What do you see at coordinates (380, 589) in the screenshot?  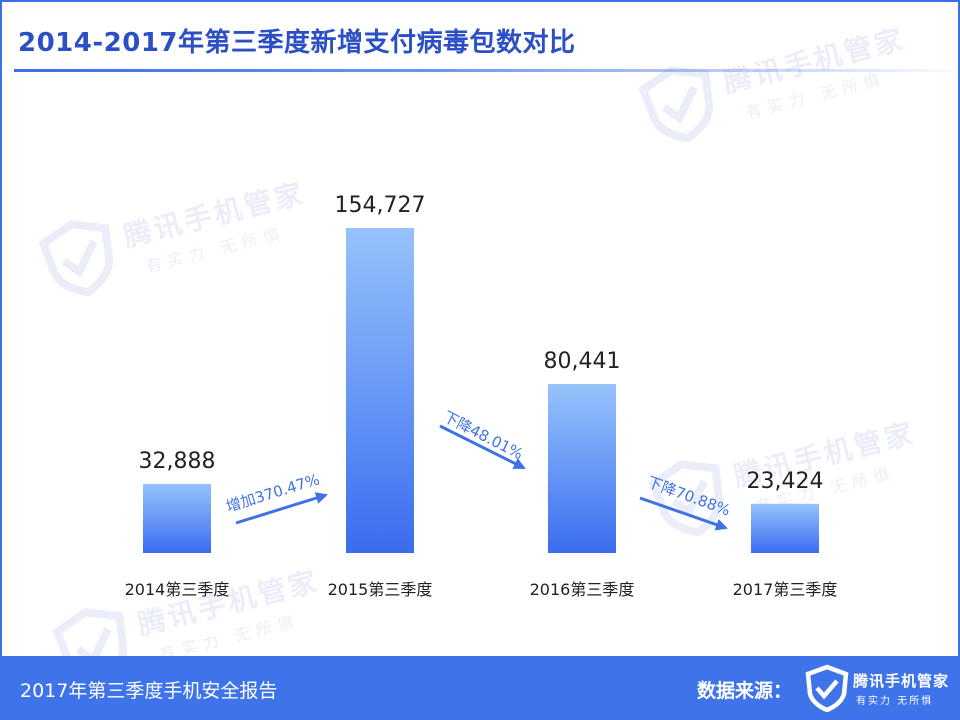 I see `x-tick-label: 2015第三季度` at bounding box center [380, 589].